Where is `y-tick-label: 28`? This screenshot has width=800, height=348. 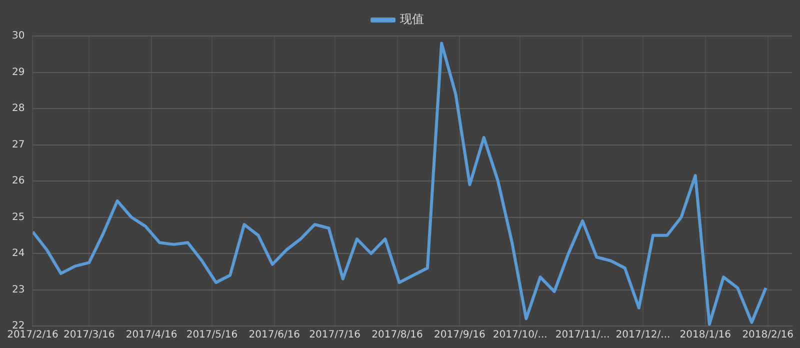
y-tick-label: 28 is located at coordinates (18, 108).